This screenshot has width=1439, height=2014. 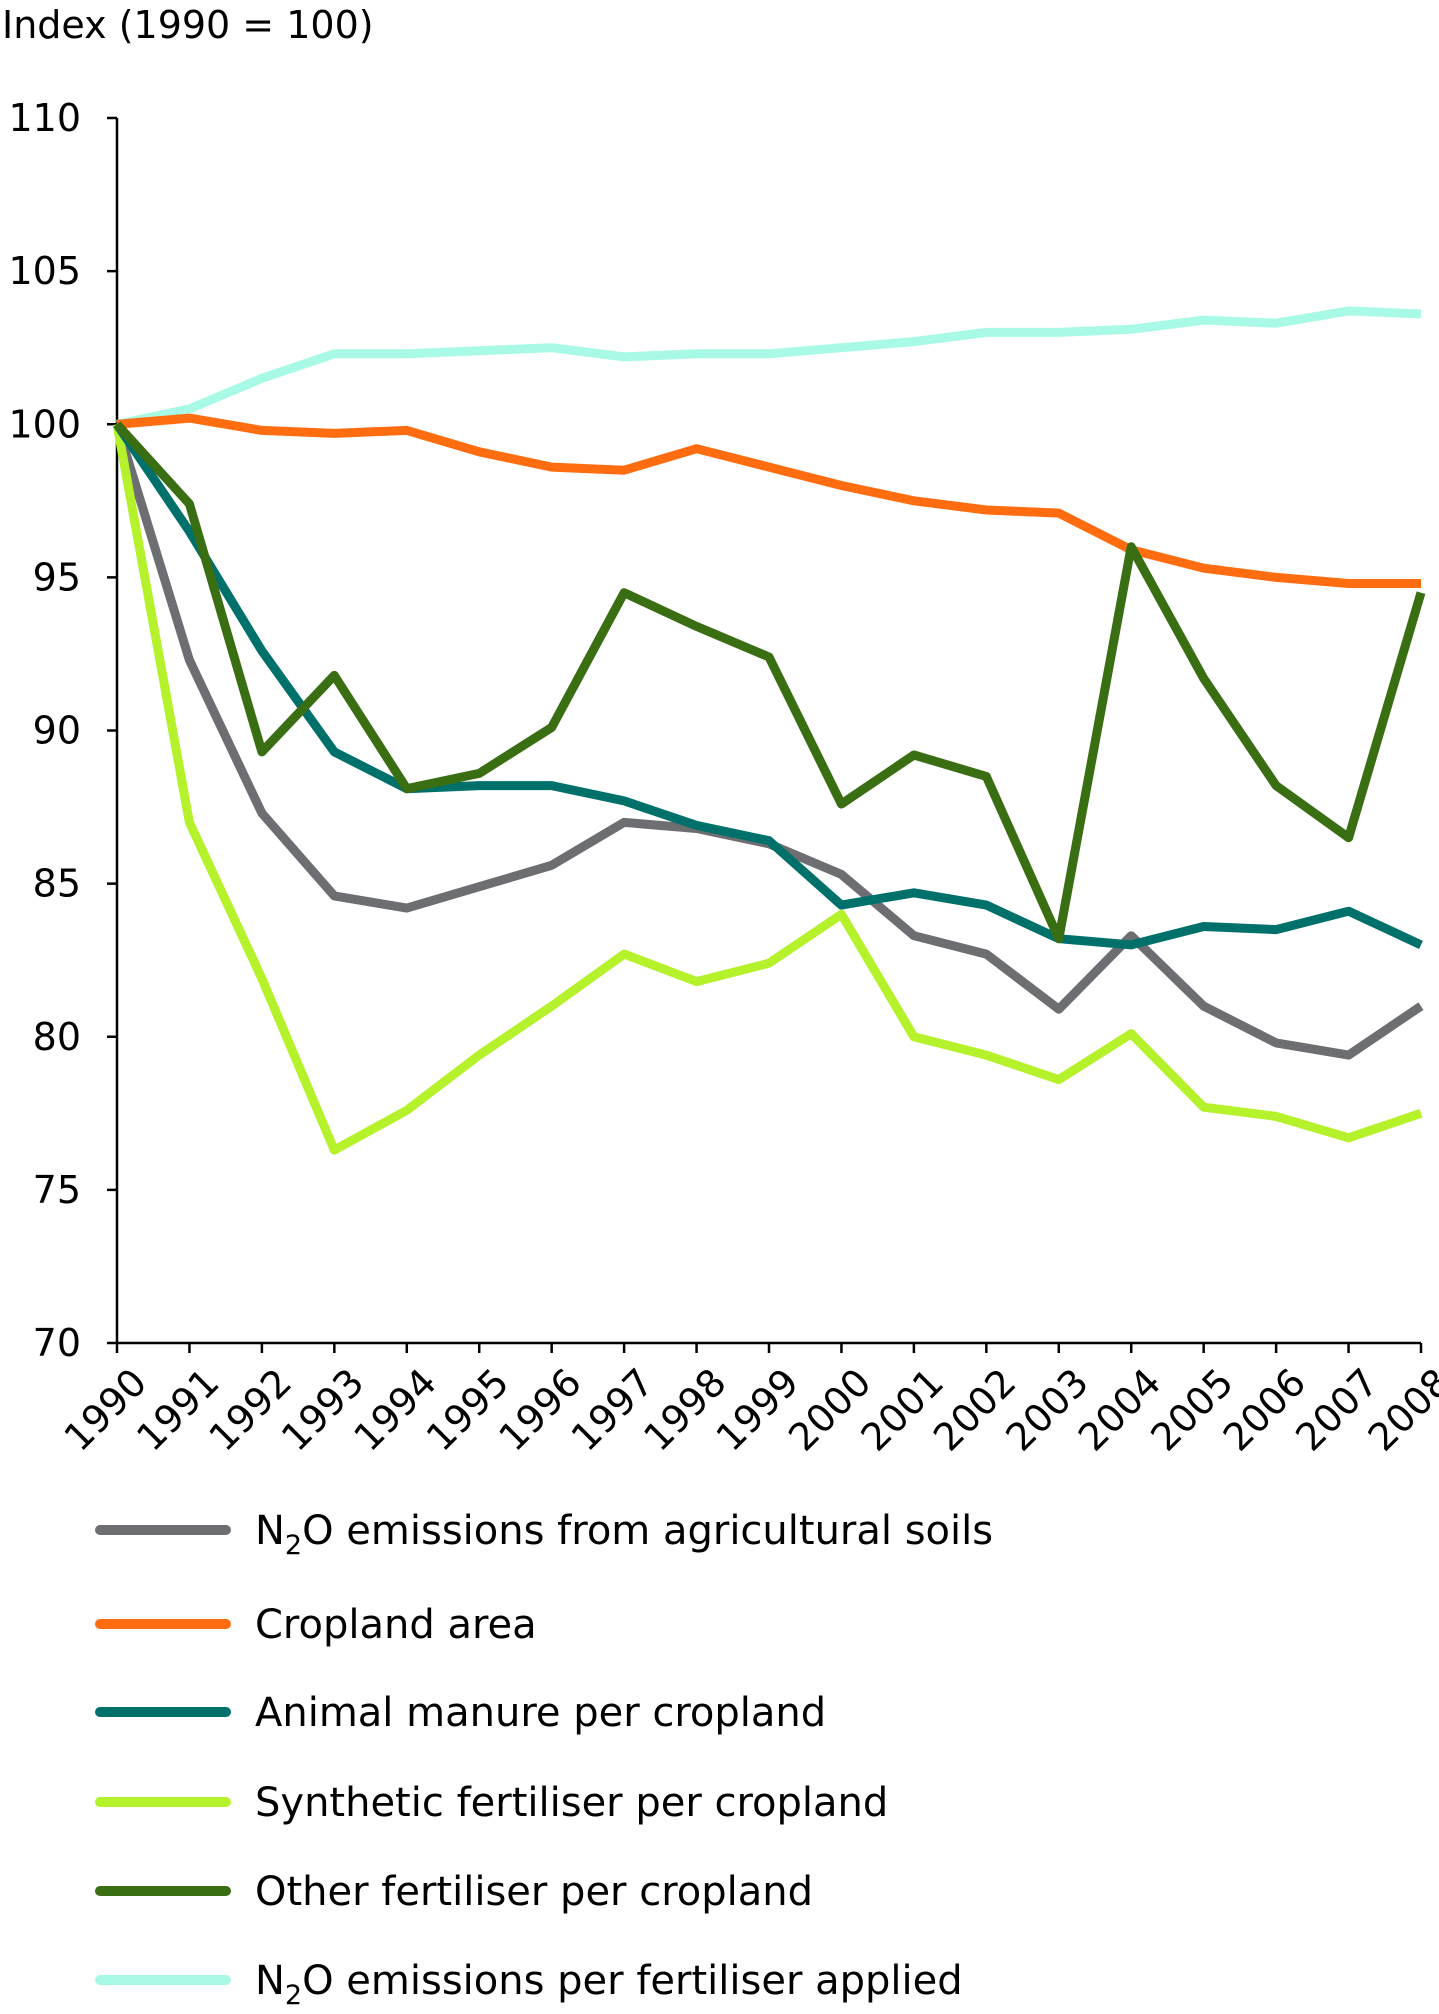 I want to click on y-axis-ticks: 70 75 80 85 90 95 100 105 110, so click(x=62, y=730).